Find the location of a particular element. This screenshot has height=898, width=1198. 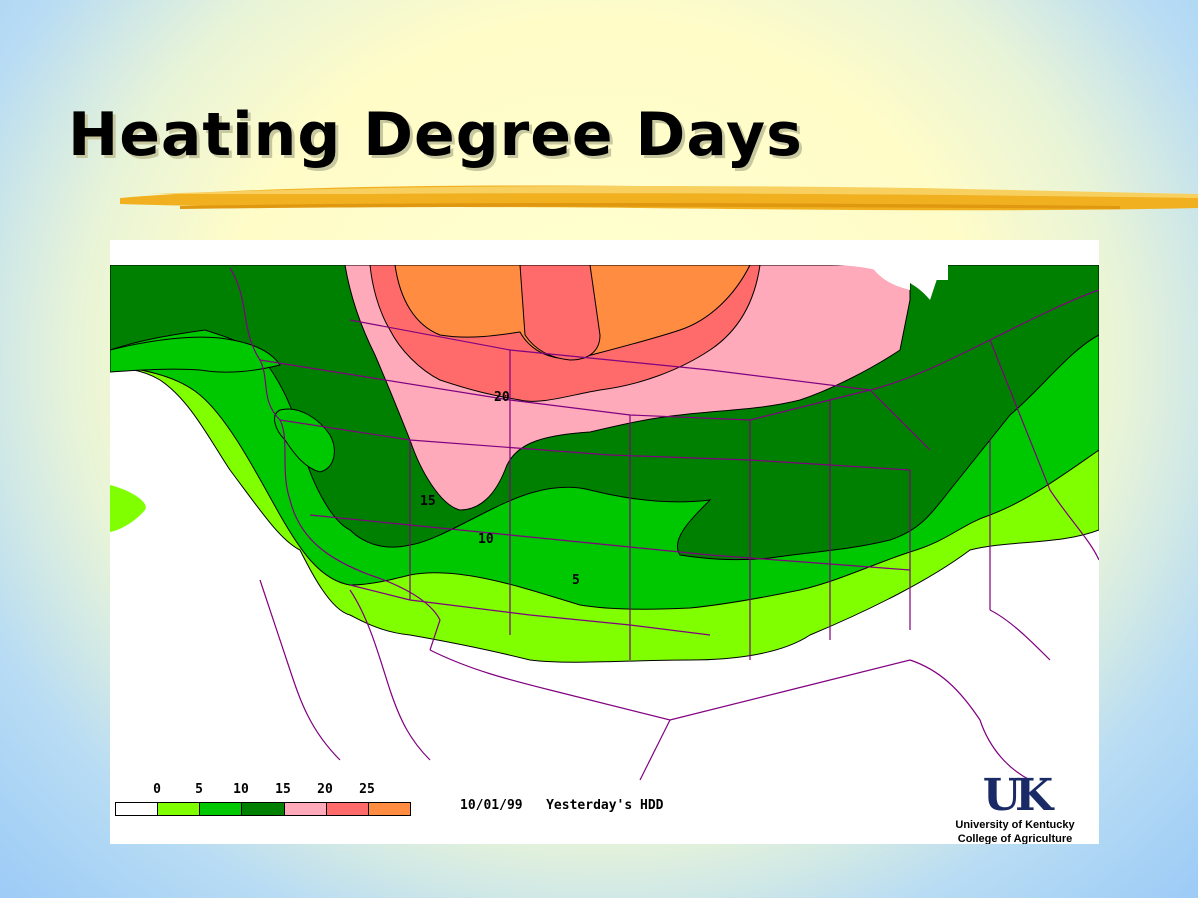

hdd-legend: 0 5 10 15 20 25 is located at coordinates (265, 798).